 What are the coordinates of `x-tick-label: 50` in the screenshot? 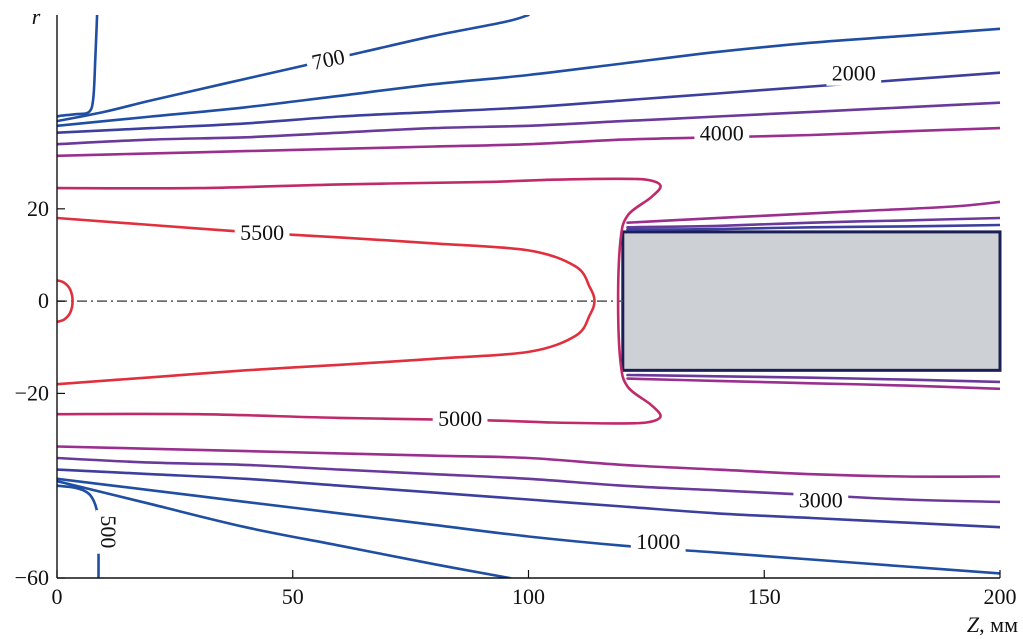 It's located at (293, 596).